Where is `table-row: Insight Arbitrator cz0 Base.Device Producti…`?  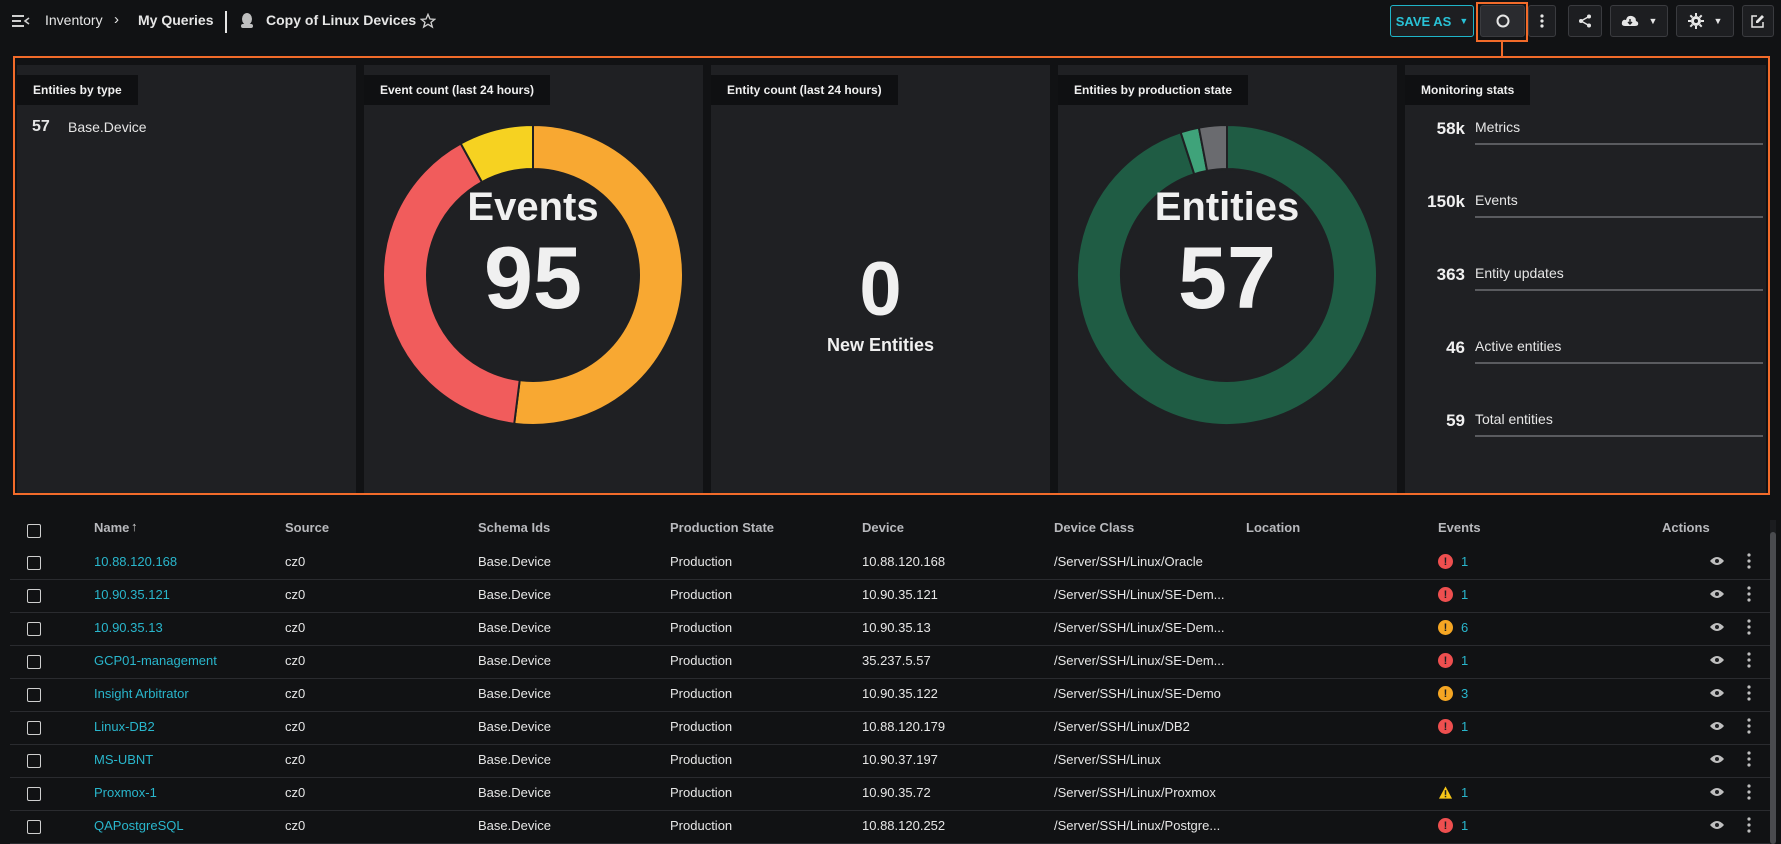
table-row: Insight Arbitrator cz0 Base.Device Producti… is located at coordinates (890, 695).